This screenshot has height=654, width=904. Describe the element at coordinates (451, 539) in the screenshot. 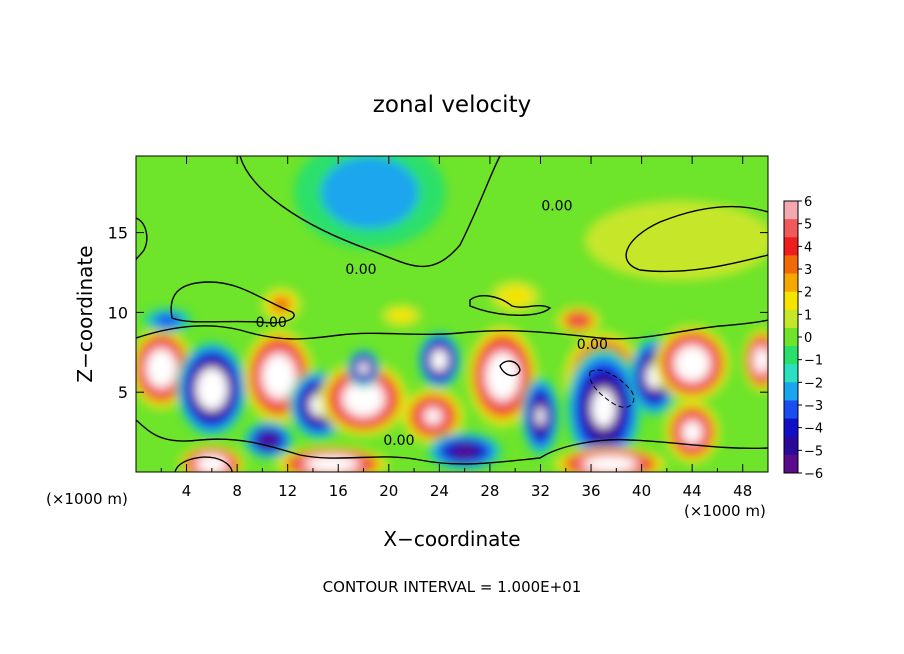

I see `x-axis-label: X−coordinate` at that location.